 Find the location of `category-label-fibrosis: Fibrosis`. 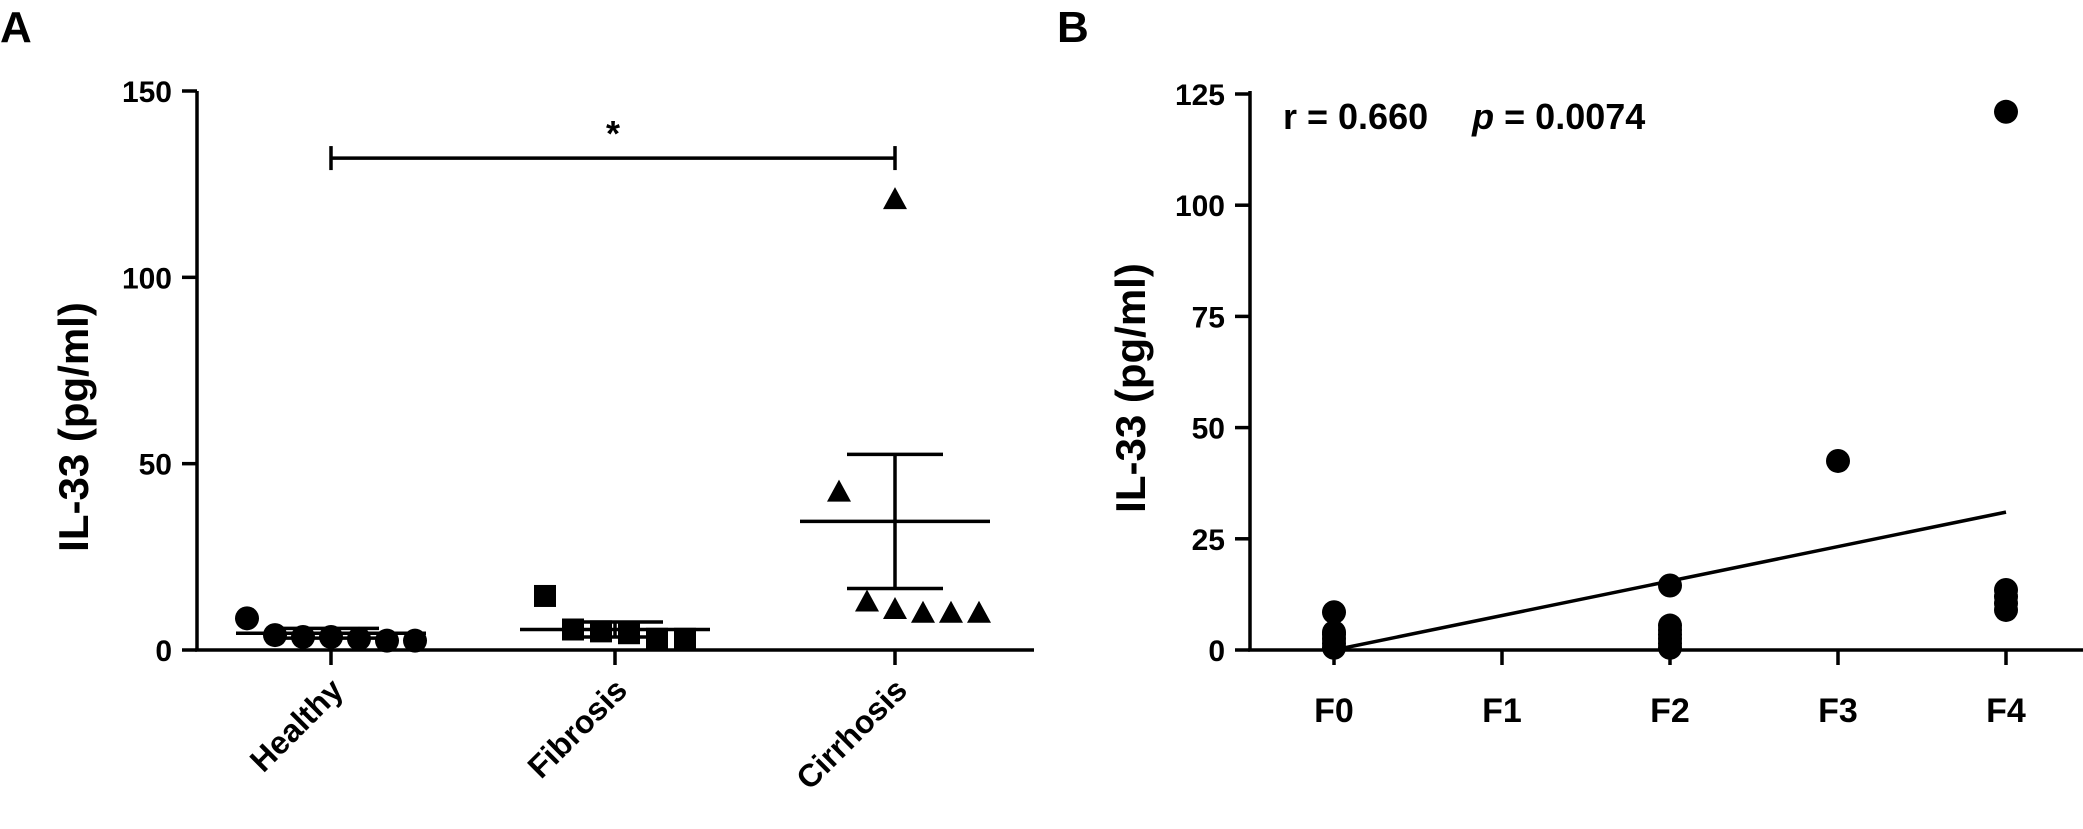

category-label-fibrosis: Fibrosis is located at coordinates (576, 727).